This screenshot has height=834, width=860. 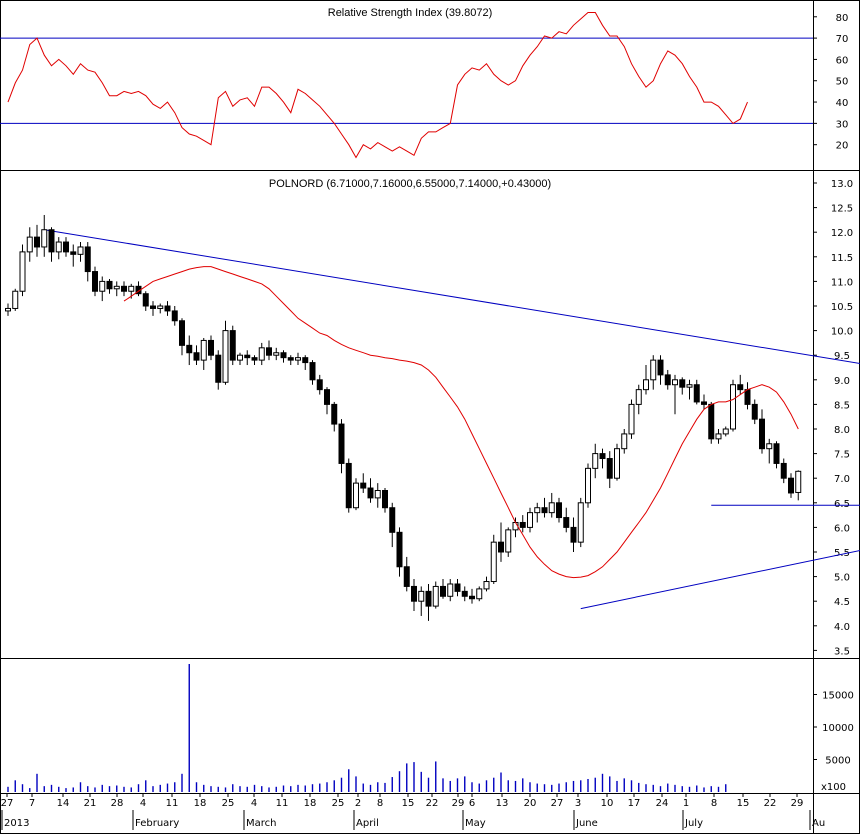 I want to click on x-month-label: Au, so click(x=818, y=823).